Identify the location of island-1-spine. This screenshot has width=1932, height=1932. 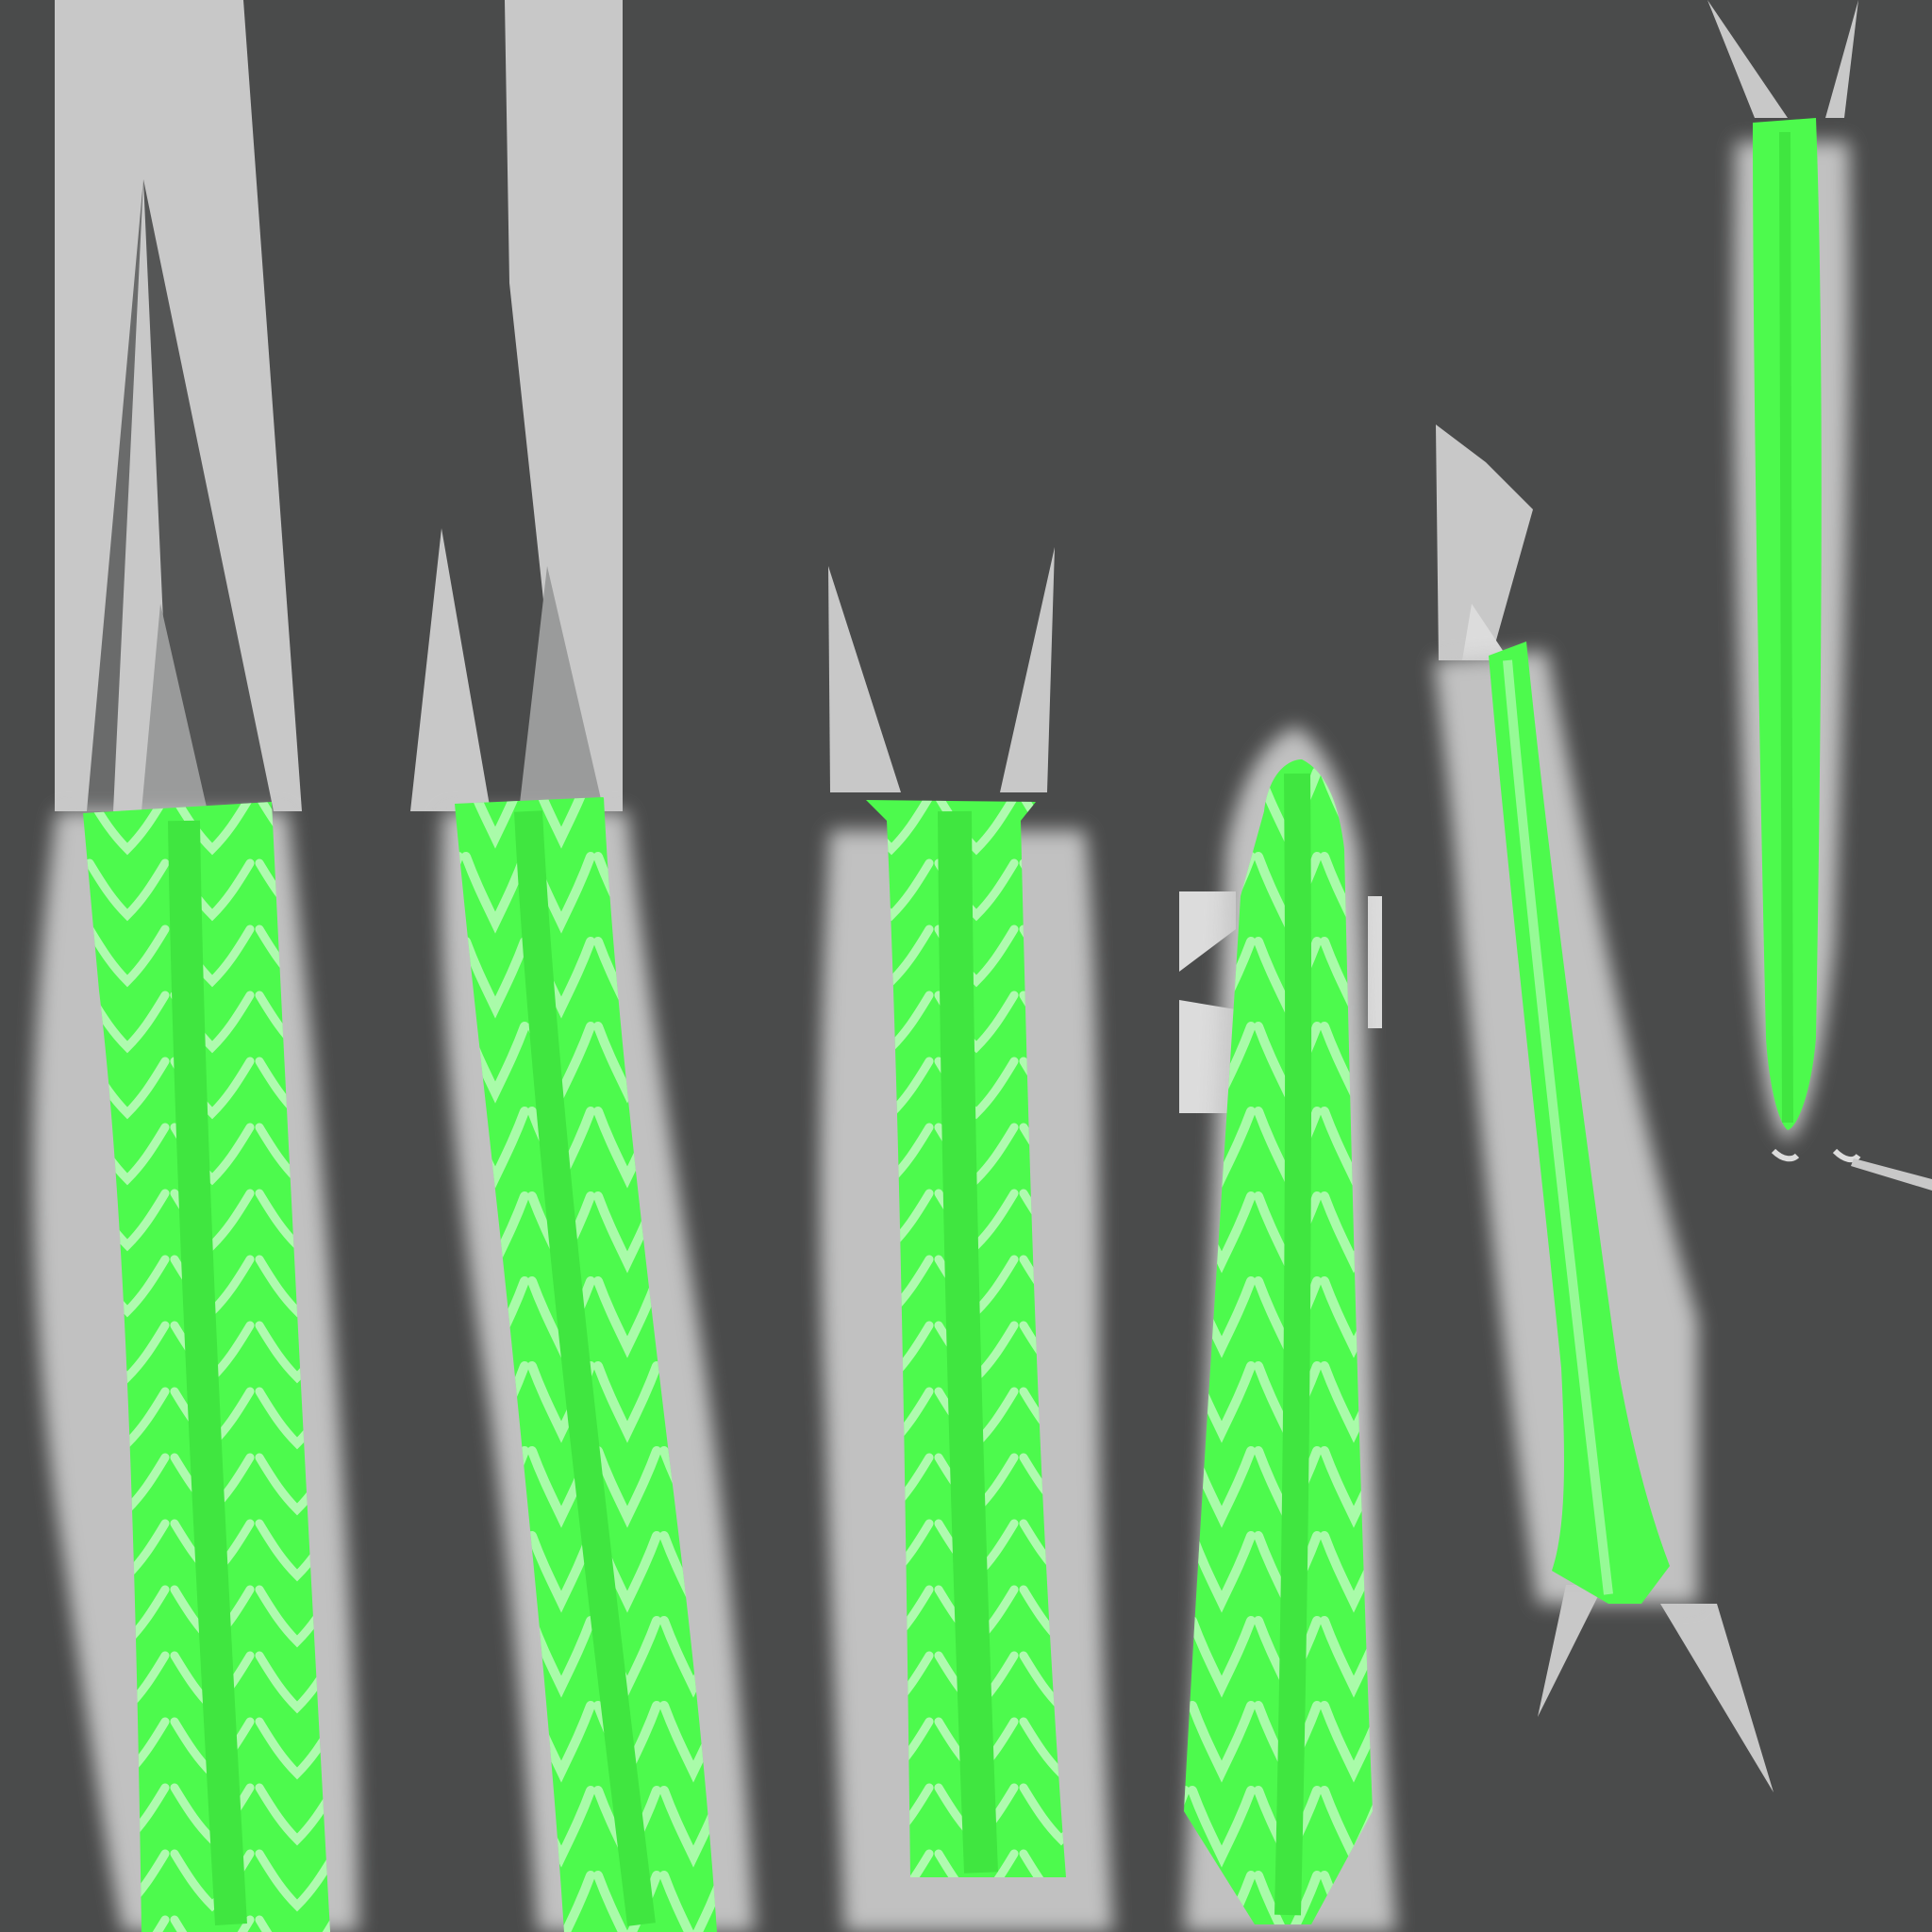
(208, 1373).